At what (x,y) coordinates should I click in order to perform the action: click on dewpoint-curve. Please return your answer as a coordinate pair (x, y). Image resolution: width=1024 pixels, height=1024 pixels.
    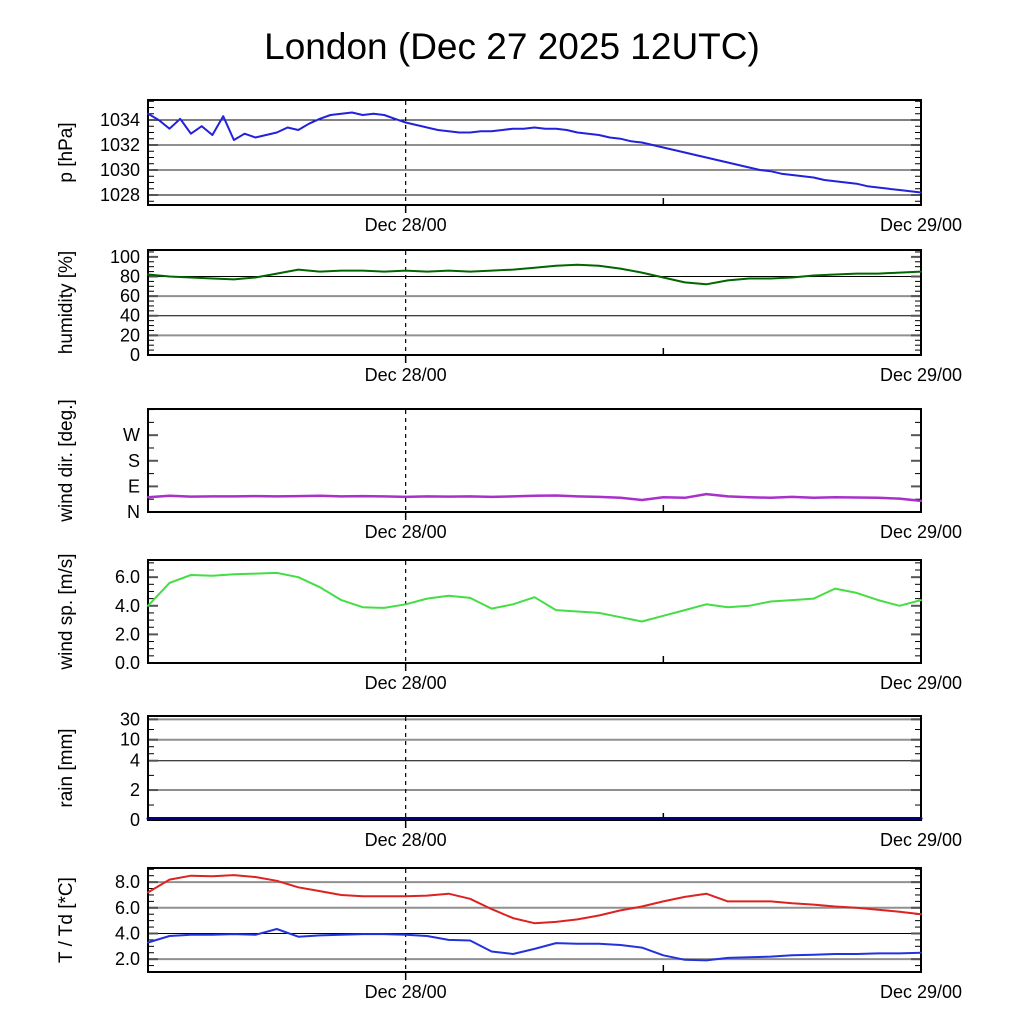
    Looking at the image, I should click on (534, 945).